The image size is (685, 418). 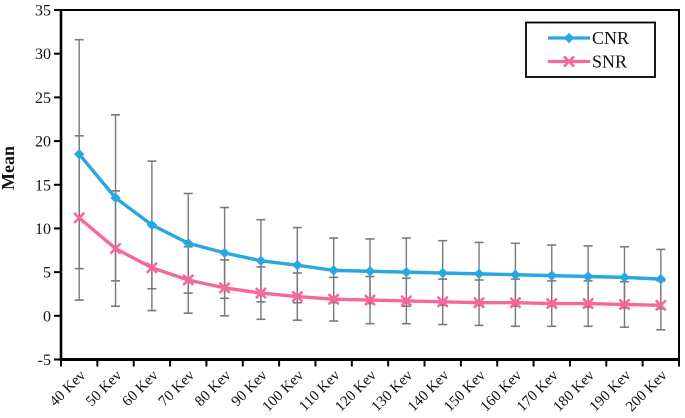 I want to click on y-tick-label: 20, so click(x=43, y=142).